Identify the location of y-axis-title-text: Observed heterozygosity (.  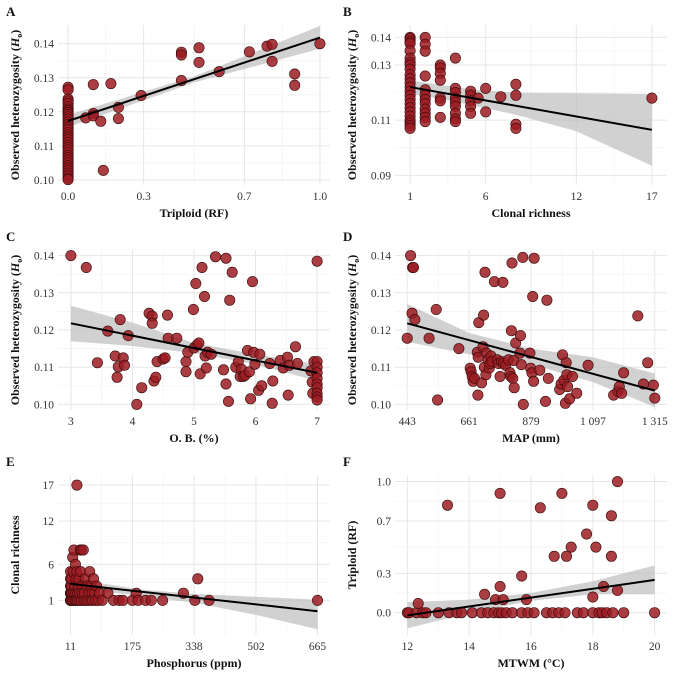
(15, 113).